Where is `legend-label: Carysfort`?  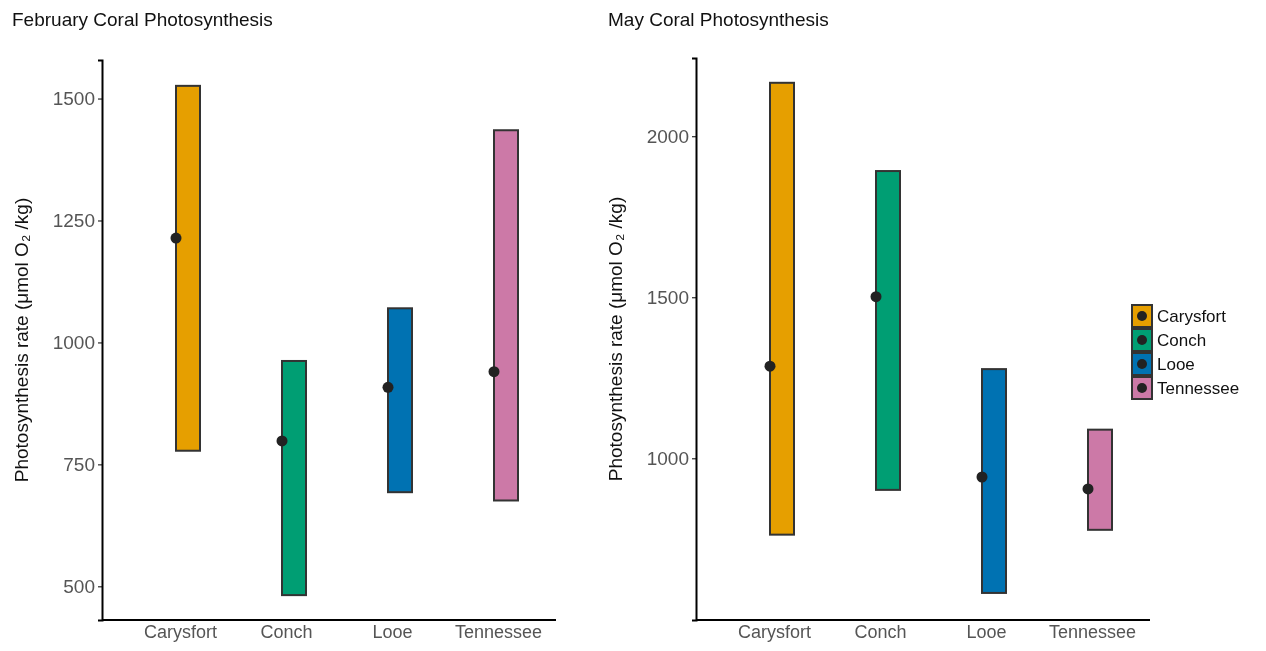 legend-label: Carysfort is located at coordinates (1192, 316).